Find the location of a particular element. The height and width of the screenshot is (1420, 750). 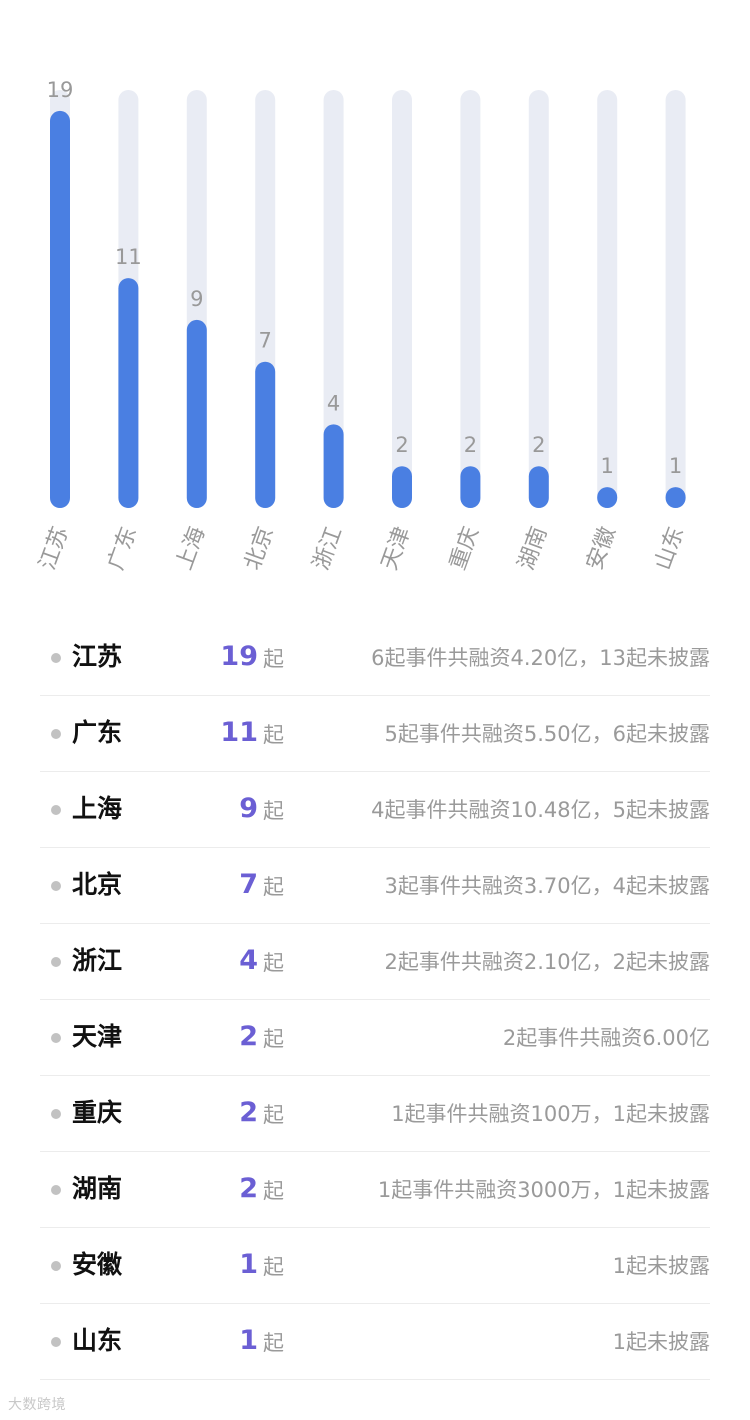

province-name: 天津 is located at coordinates (97, 1036).